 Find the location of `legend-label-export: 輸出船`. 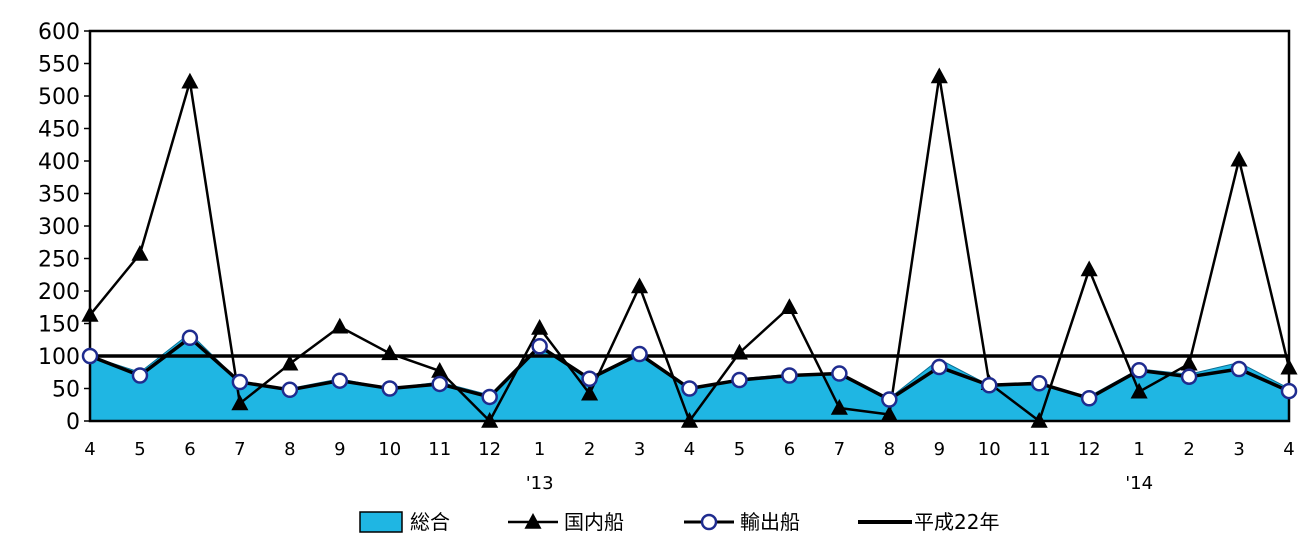

legend-label-export: 輸出船 is located at coordinates (770, 522).